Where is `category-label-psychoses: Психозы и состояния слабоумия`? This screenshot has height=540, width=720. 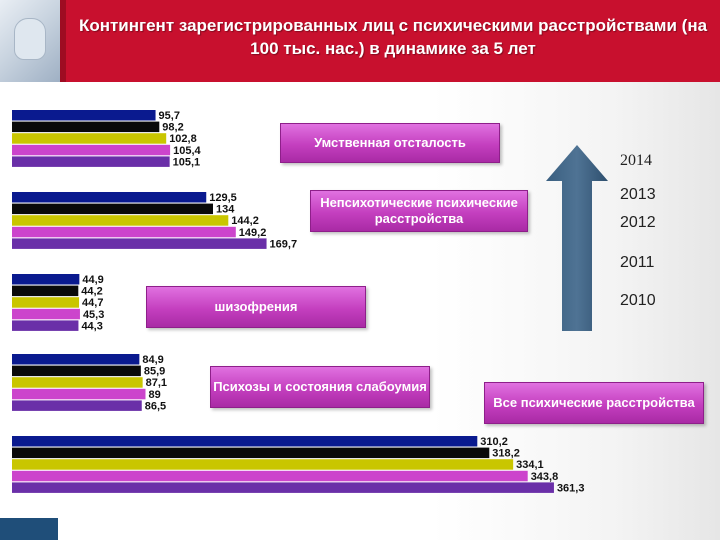 category-label-psychoses: Психозы и состояния слабоумия is located at coordinates (320, 387).